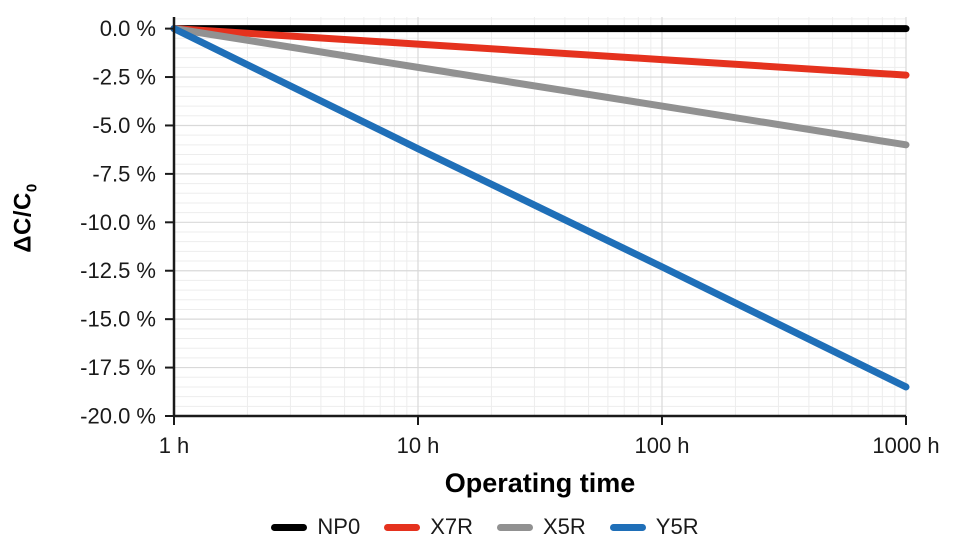  I want to click on legend: NP0 X7R X5R Y5R, so click(485, 527).